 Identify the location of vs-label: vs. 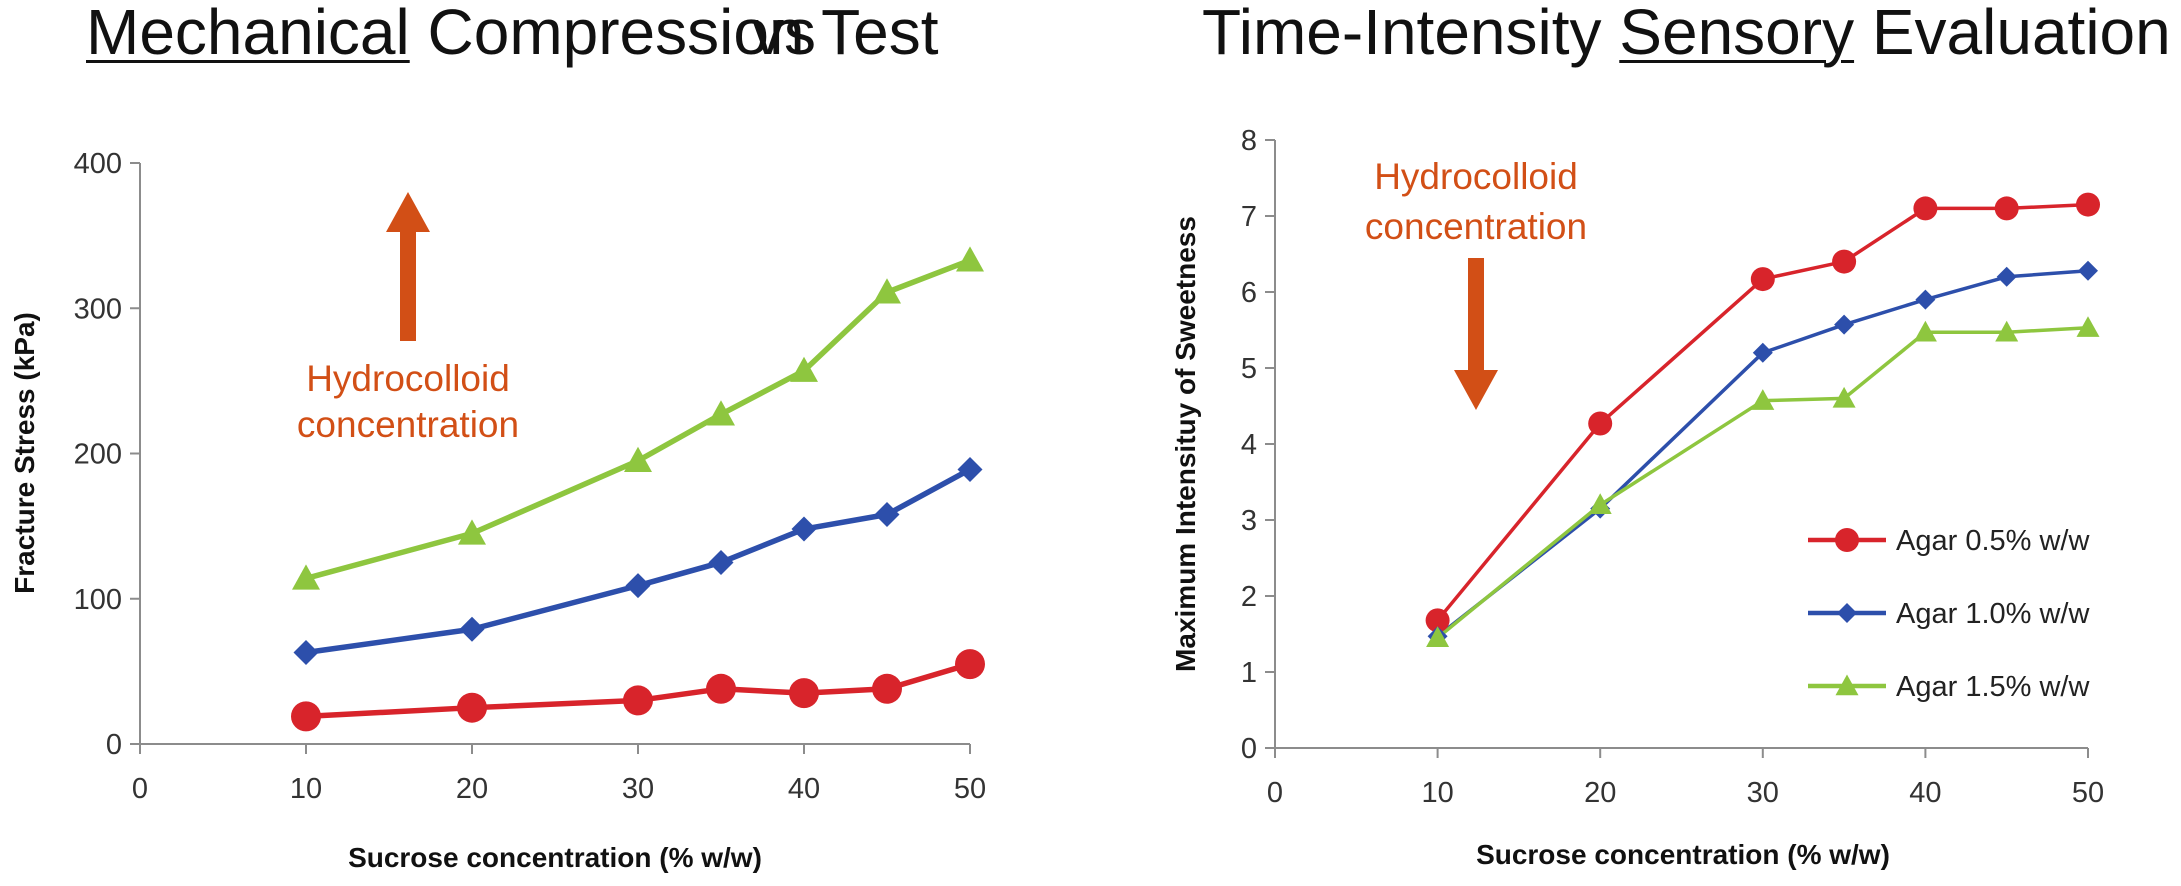
(784, 34).